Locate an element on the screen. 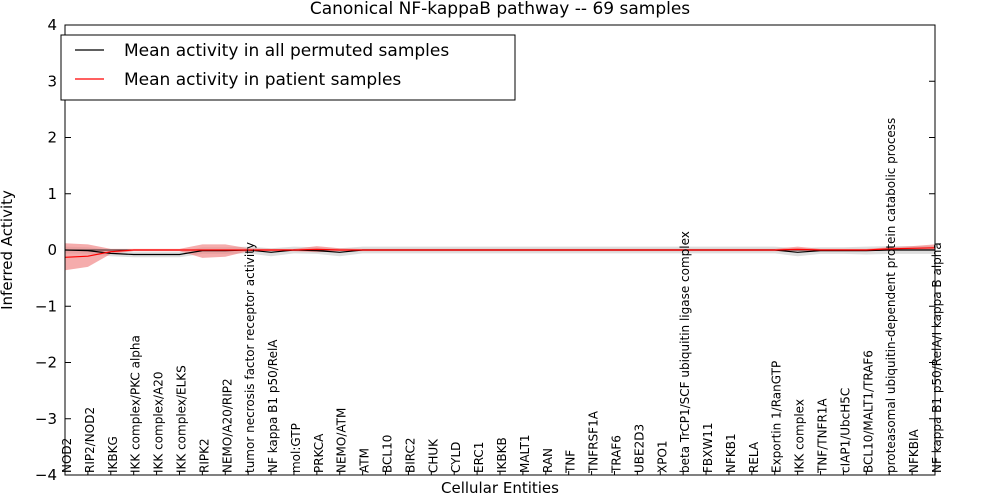 The height and width of the screenshot is (500, 1000). x-tick-label: beta TrCP1/SCF ubiquitin ligase complex is located at coordinates (685, 352).